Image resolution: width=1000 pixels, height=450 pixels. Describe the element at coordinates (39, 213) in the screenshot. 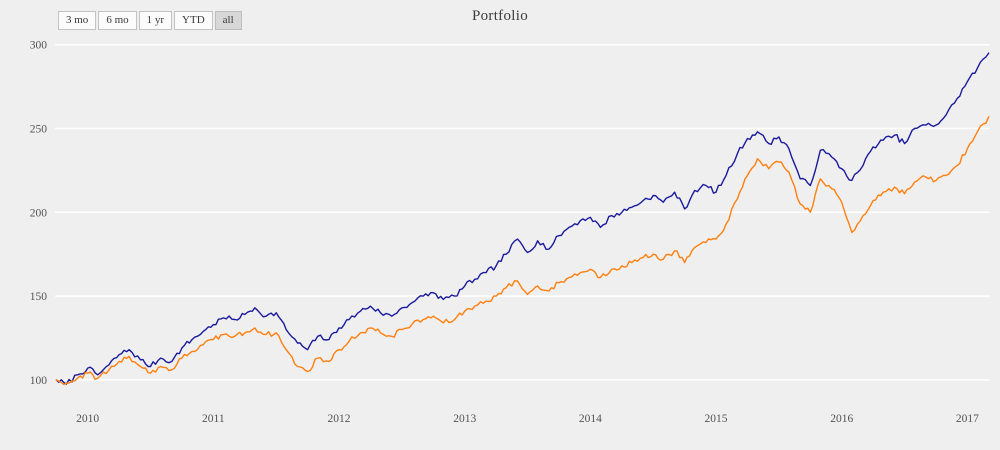

I see `y-tick-label: 200` at that location.